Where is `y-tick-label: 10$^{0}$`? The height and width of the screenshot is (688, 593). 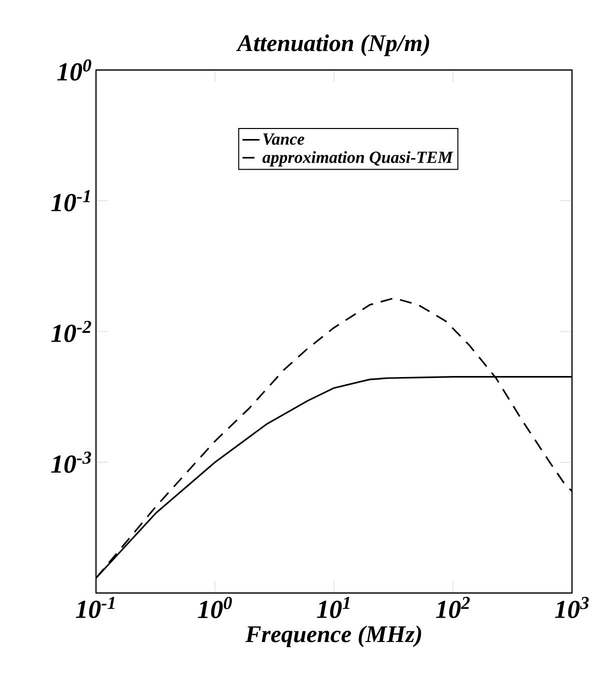 y-tick-label: 10$^{0}$ is located at coordinates (74, 70).